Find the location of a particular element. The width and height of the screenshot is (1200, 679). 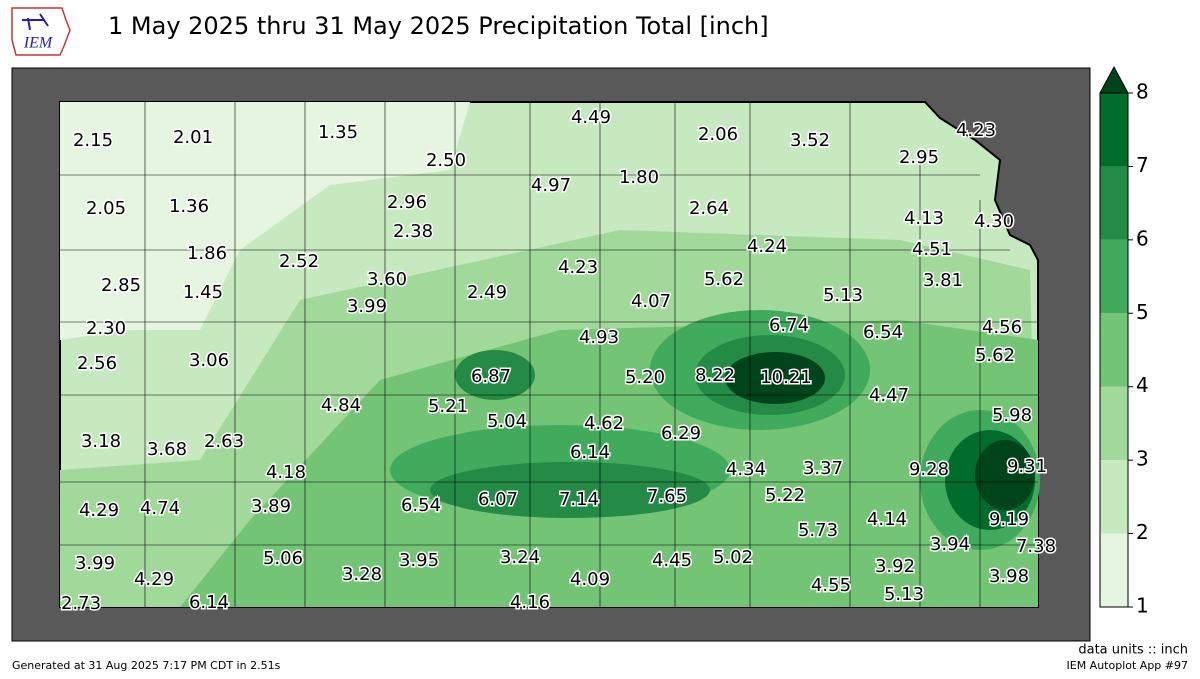

logo-text: IEM is located at coordinates (38, 43).